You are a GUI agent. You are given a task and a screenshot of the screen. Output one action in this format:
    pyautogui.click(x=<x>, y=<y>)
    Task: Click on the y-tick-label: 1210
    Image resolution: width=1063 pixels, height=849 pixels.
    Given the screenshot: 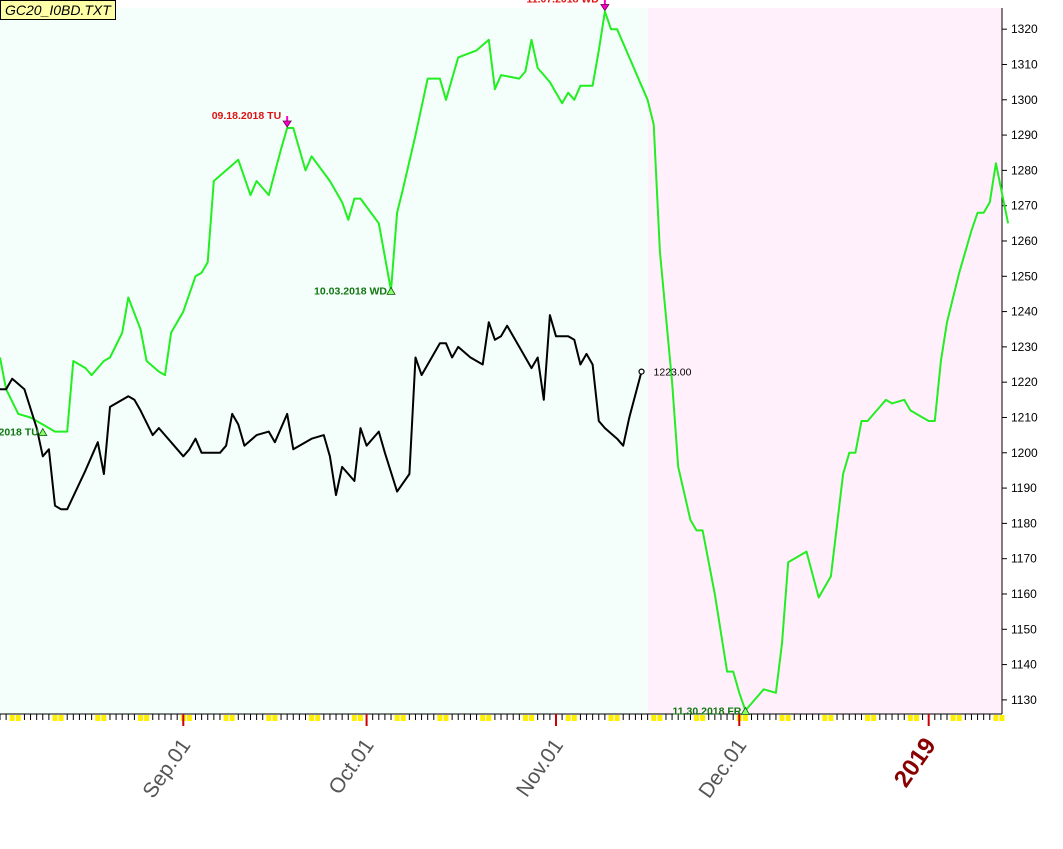 What is the action you would take?
    pyautogui.click(x=1024, y=417)
    